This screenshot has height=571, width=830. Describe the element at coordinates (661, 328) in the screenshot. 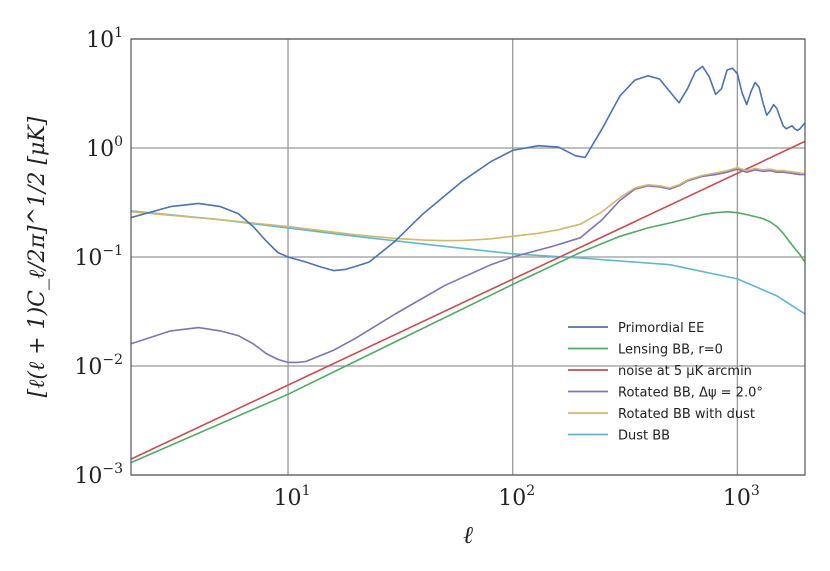

I see `legend-label: Primordial EE` at that location.